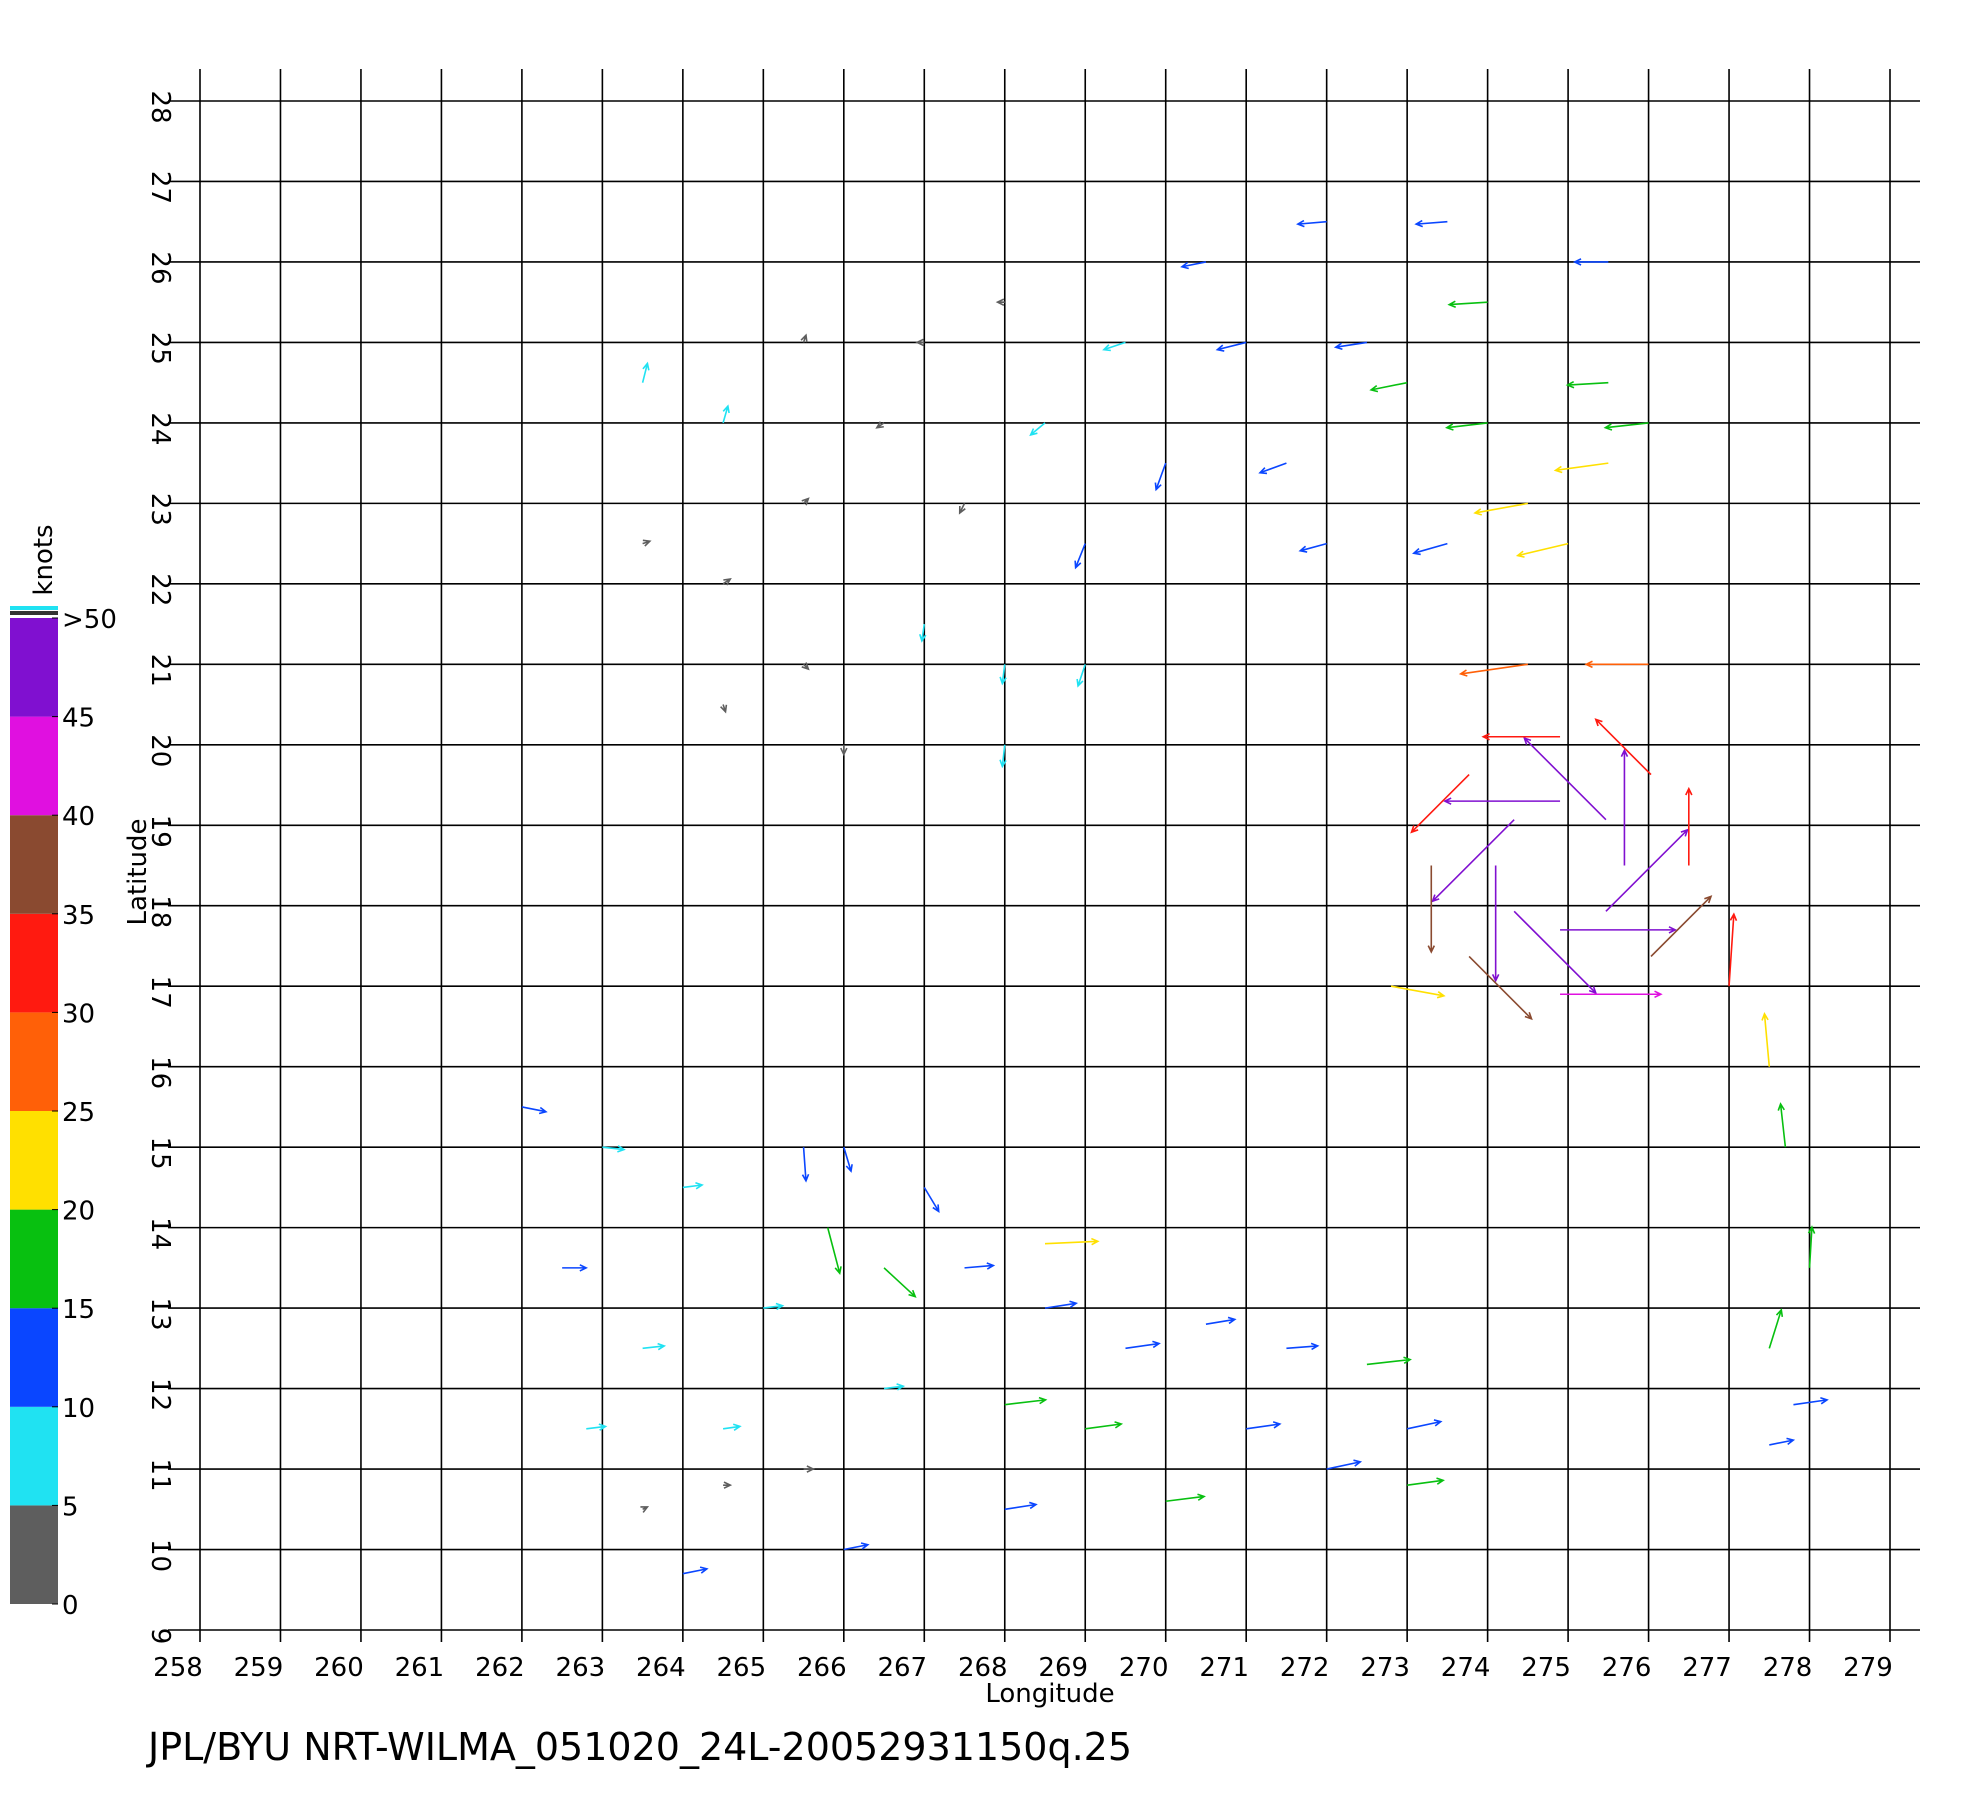 The height and width of the screenshot is (1800, 1980). I want to click on colorbar-tick-label: 25, so click(78, 1113).